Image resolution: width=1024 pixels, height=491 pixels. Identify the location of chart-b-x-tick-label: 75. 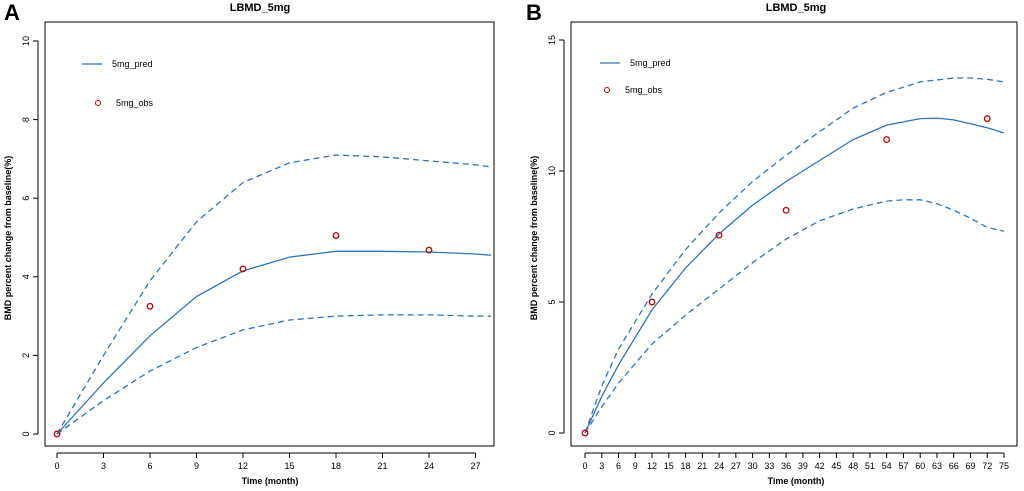
(1004, 466).